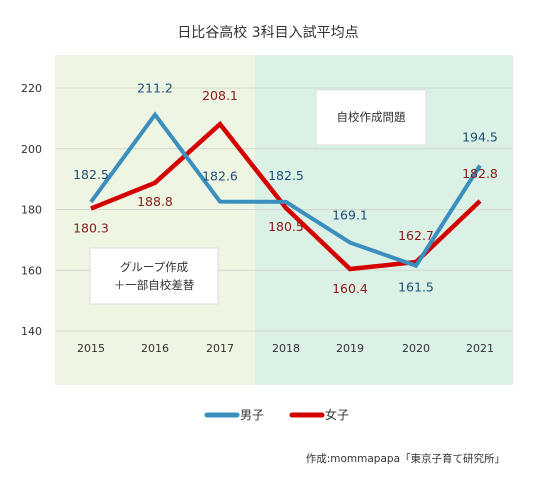 This screenshot has width=536, height=484. What do you see at coordinates (31, 149) in the screenshot?
I see `y-tick-label: 200` at bounding box center [31, 149].